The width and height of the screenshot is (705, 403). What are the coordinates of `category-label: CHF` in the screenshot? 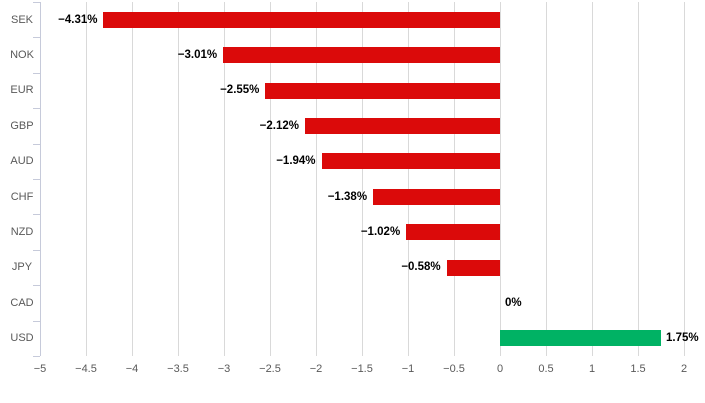 It's located at (22, 196).